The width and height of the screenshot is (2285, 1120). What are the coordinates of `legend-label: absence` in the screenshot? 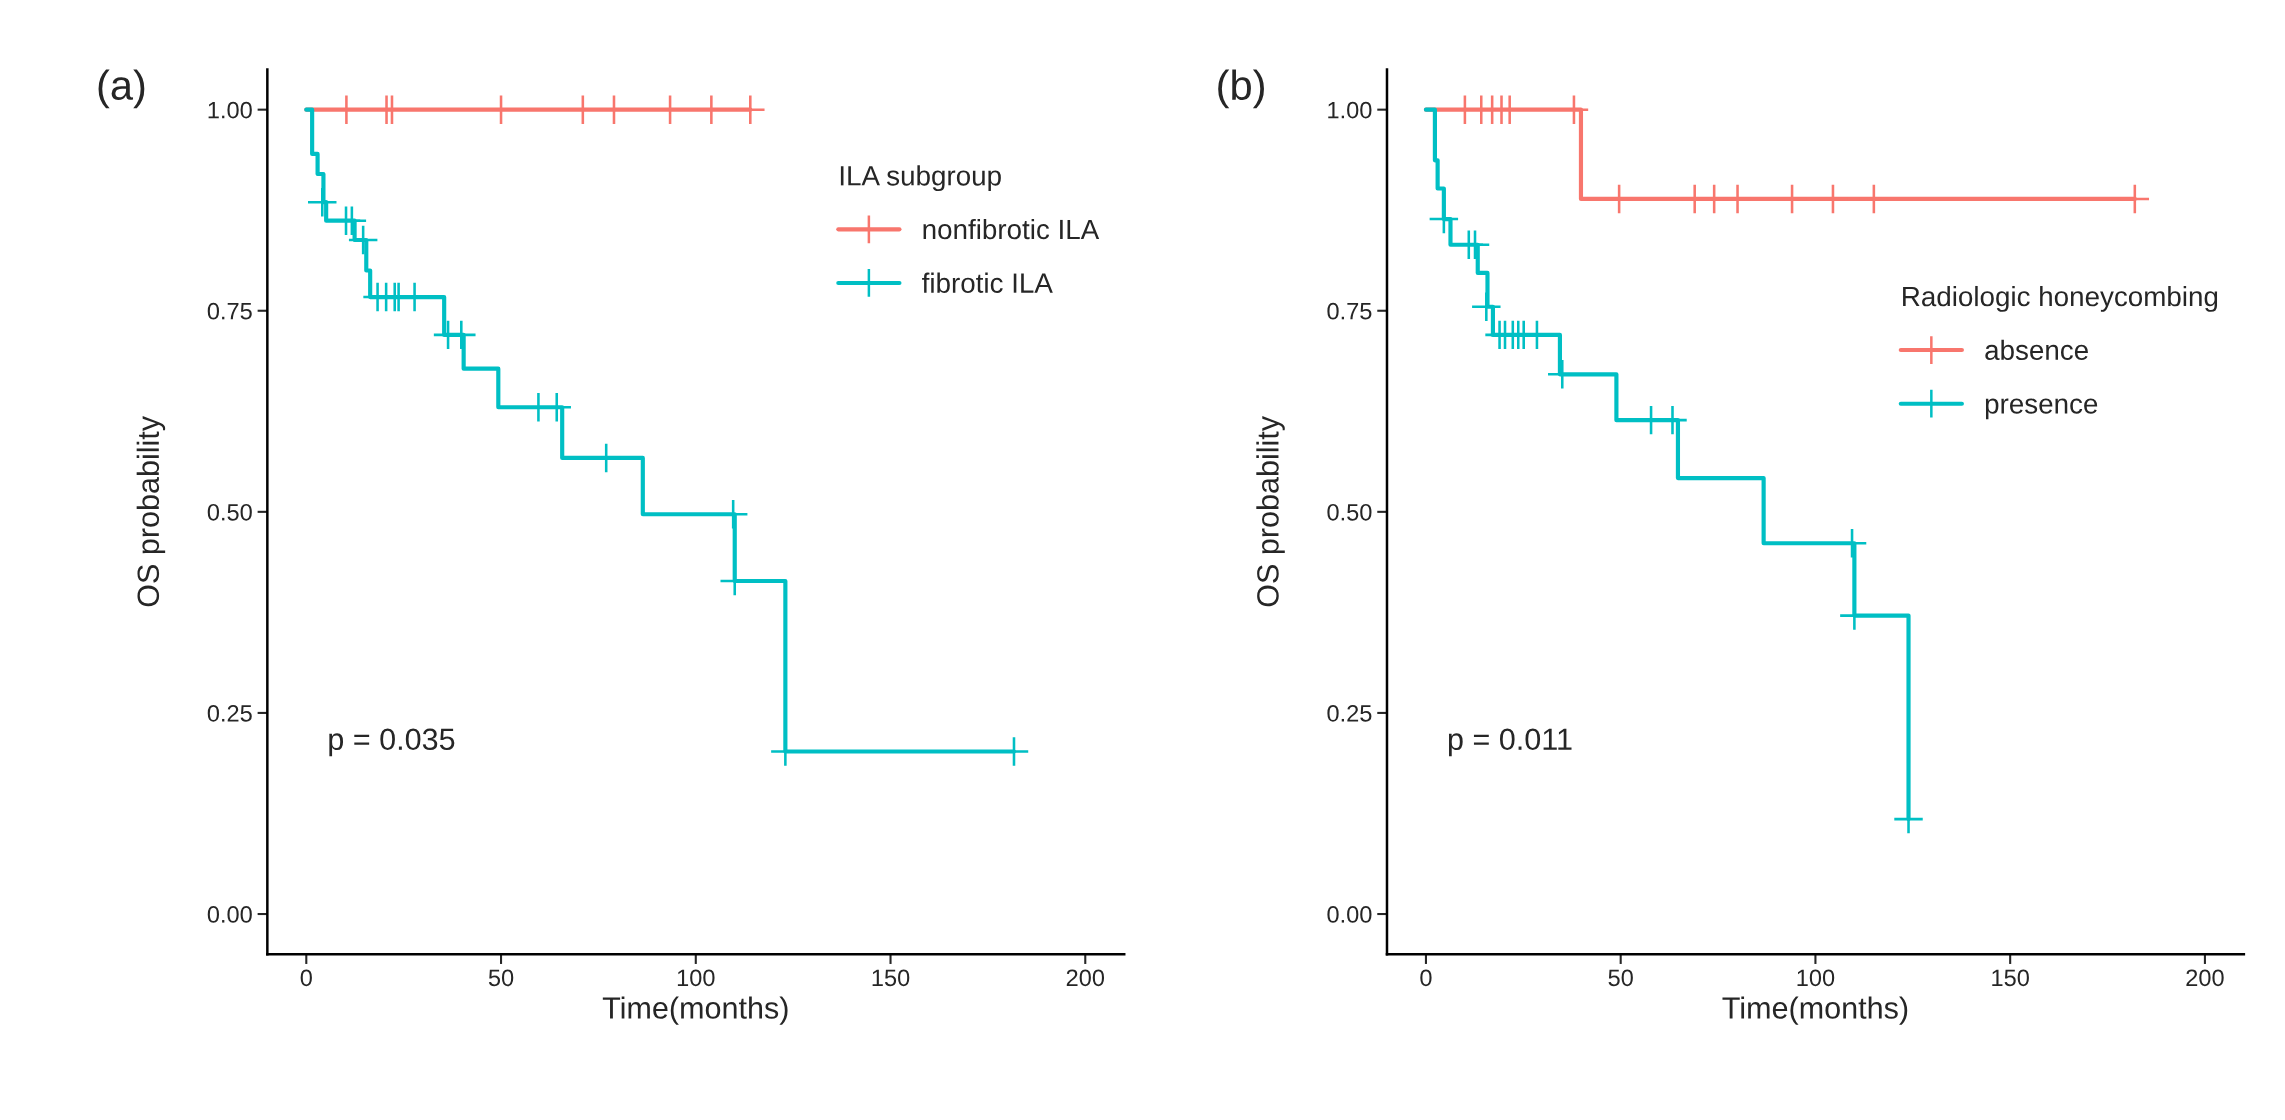 It's located at (2036, 350).